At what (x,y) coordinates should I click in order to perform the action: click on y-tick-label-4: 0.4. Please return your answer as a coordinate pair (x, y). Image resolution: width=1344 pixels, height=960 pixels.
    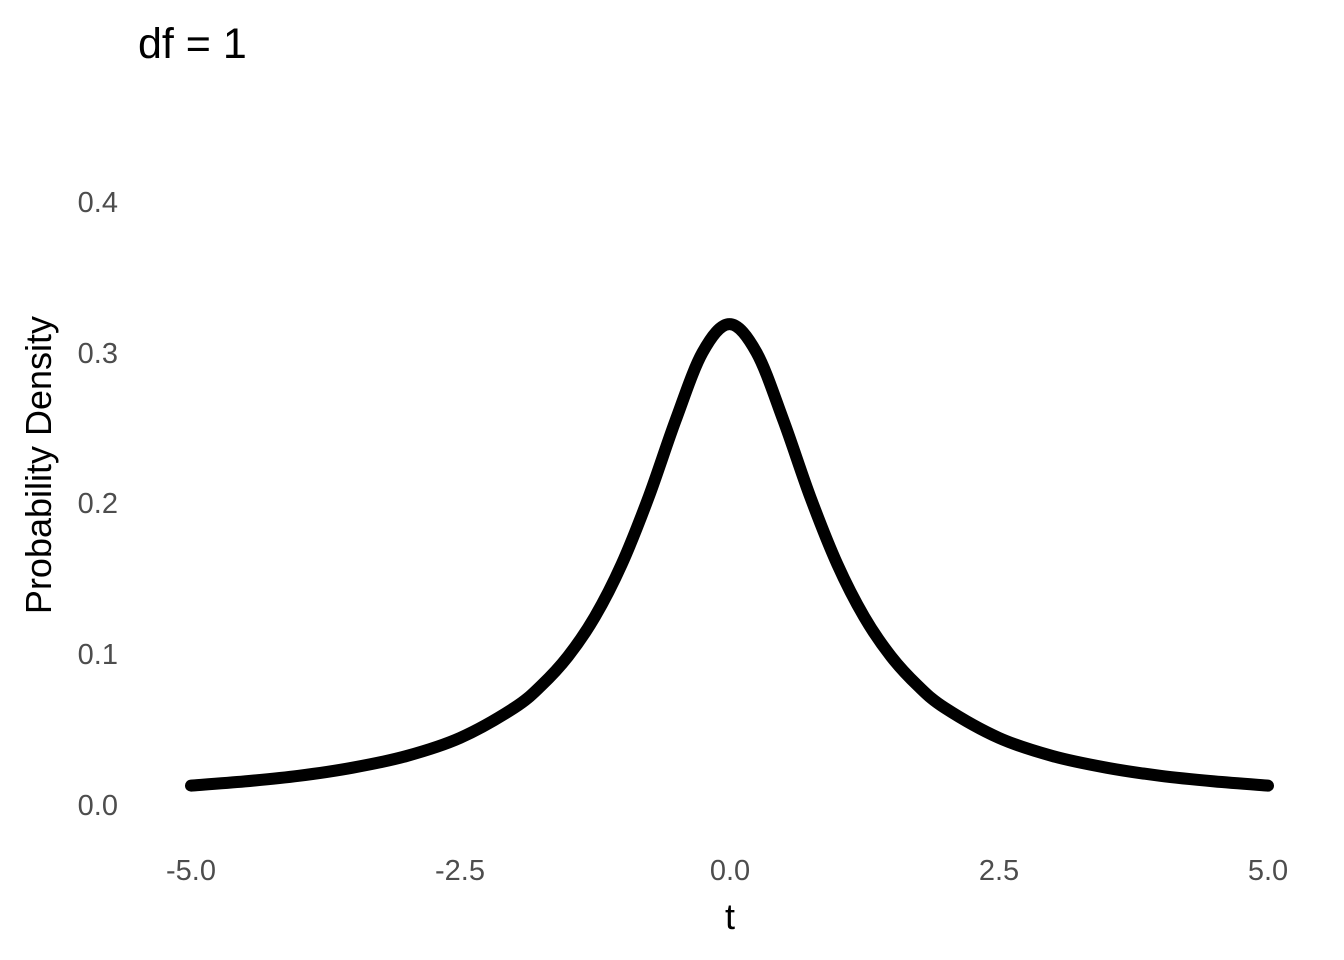
    Looking at the image, I should click on (98, 203).